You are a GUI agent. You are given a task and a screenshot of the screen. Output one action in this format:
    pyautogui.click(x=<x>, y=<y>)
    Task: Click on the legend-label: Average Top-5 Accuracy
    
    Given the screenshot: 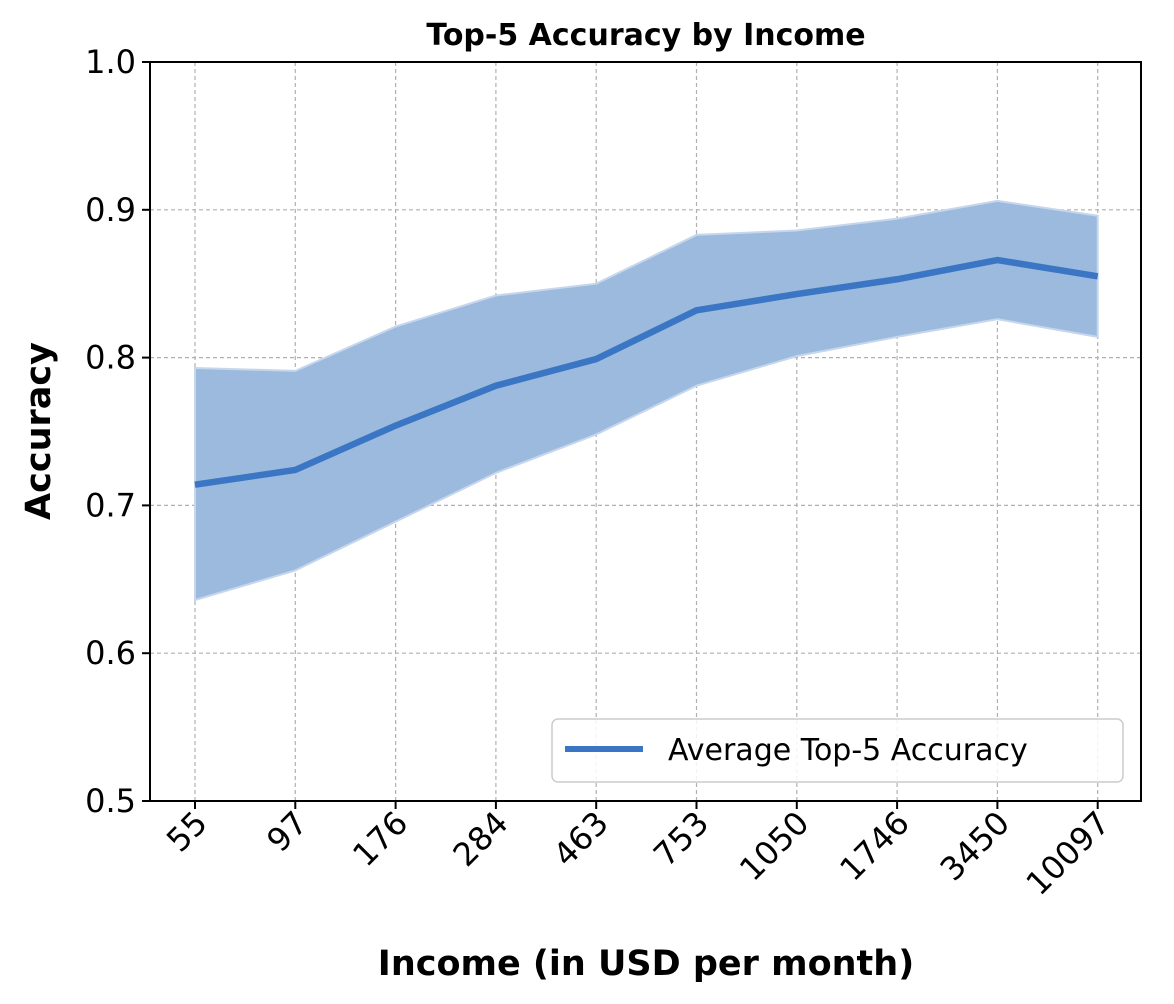 What is the action you would take?
    pyautogui.click(x=848, y=750)
    